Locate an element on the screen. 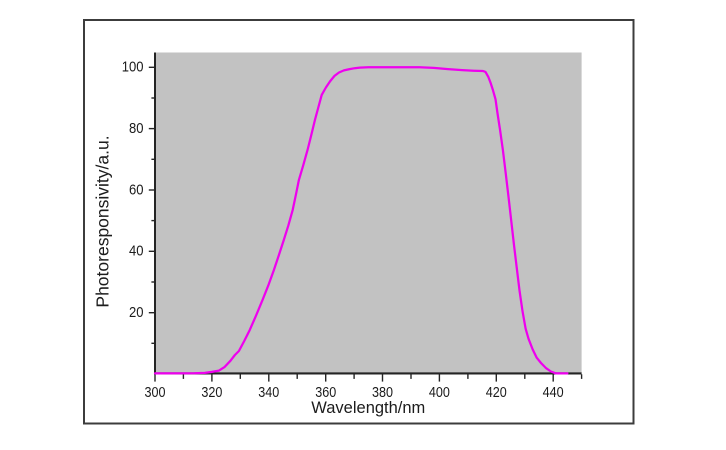 Image resolution: width=726 pixels, height=450 pixels. svg-text: 400 is located at coordinates (439, 391).